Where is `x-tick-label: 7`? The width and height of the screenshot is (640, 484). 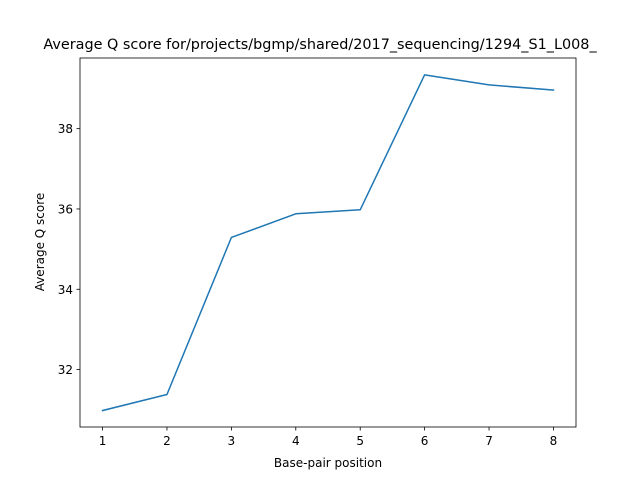 x-tick-label: 7 is located at coordinates (489, 441).